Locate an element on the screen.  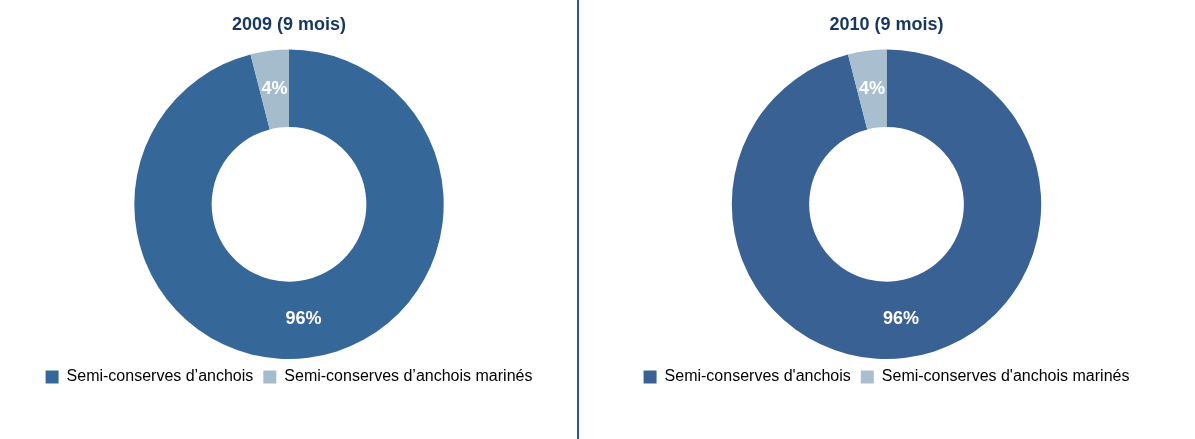
legend-label: Semi-conserves d'anchois is located at coordinates (757, 376).